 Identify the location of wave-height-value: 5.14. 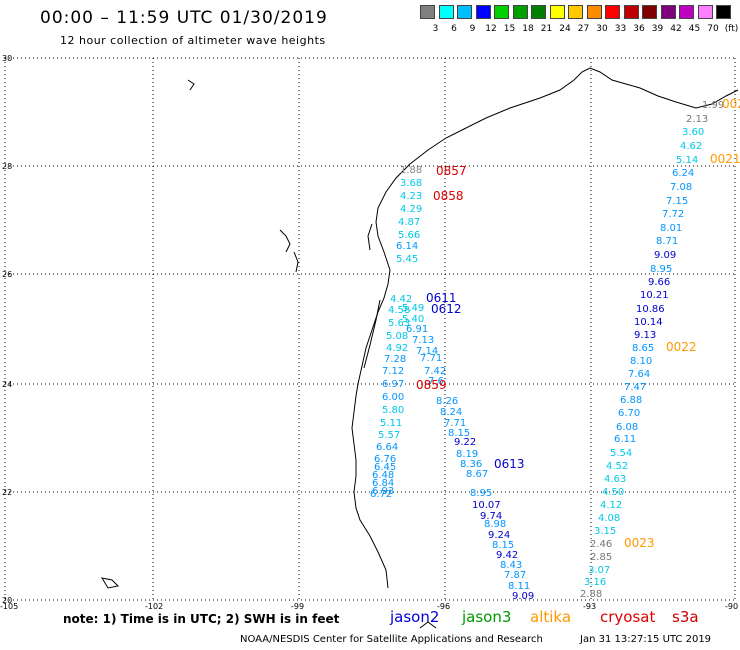
(687, 160).